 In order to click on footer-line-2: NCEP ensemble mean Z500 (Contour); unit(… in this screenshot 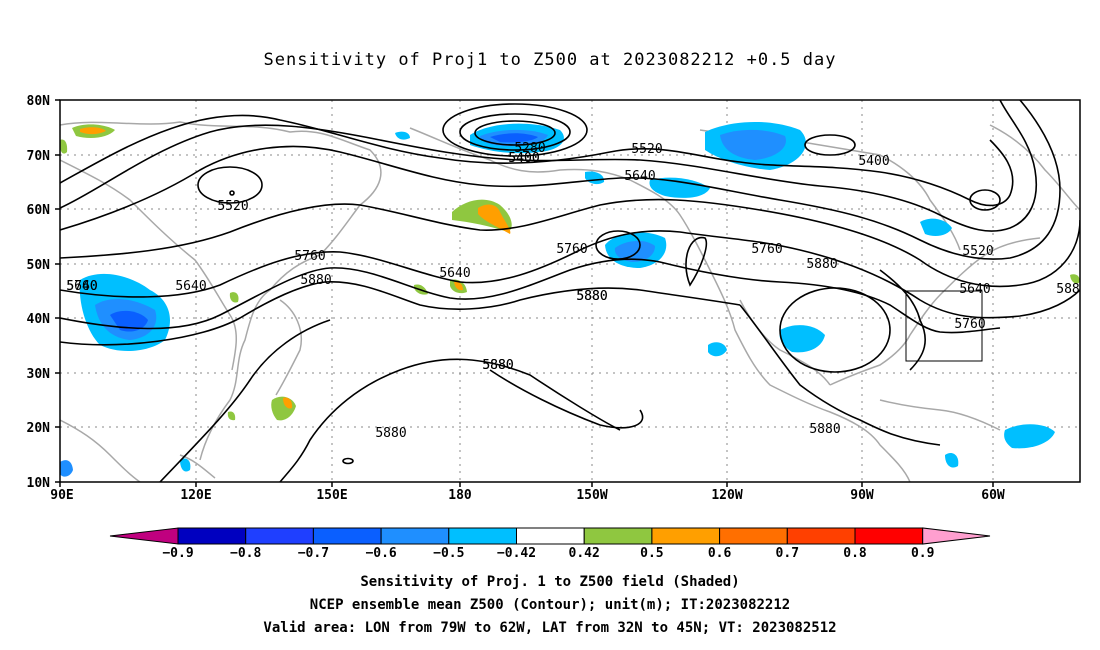, I will do `click(550, 605)`.